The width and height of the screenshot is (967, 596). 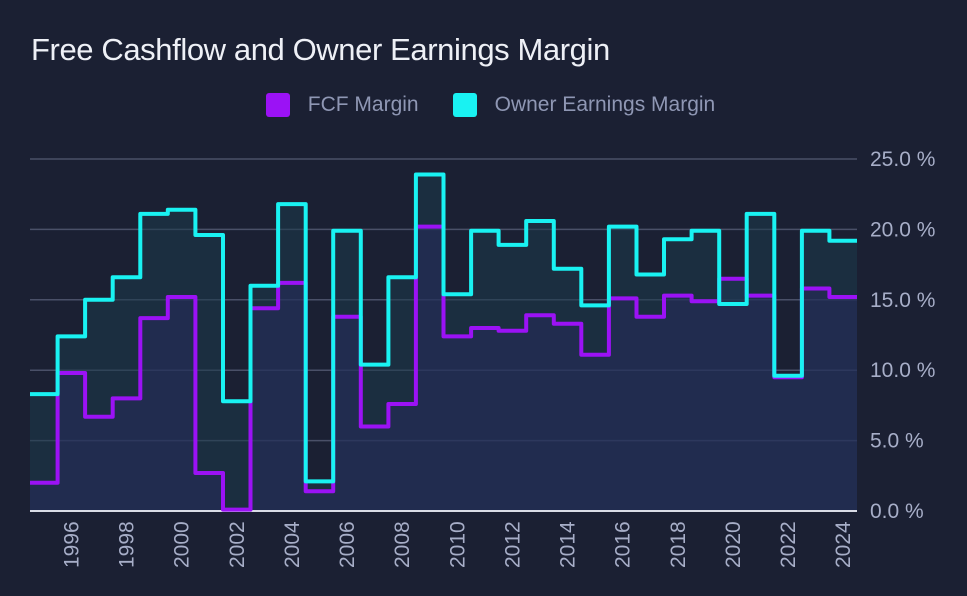 What do you see at coordinates (277, 105) in the screenshot?
I see `legend-swatch-fcf-margin` at bounding box center [277, 105].